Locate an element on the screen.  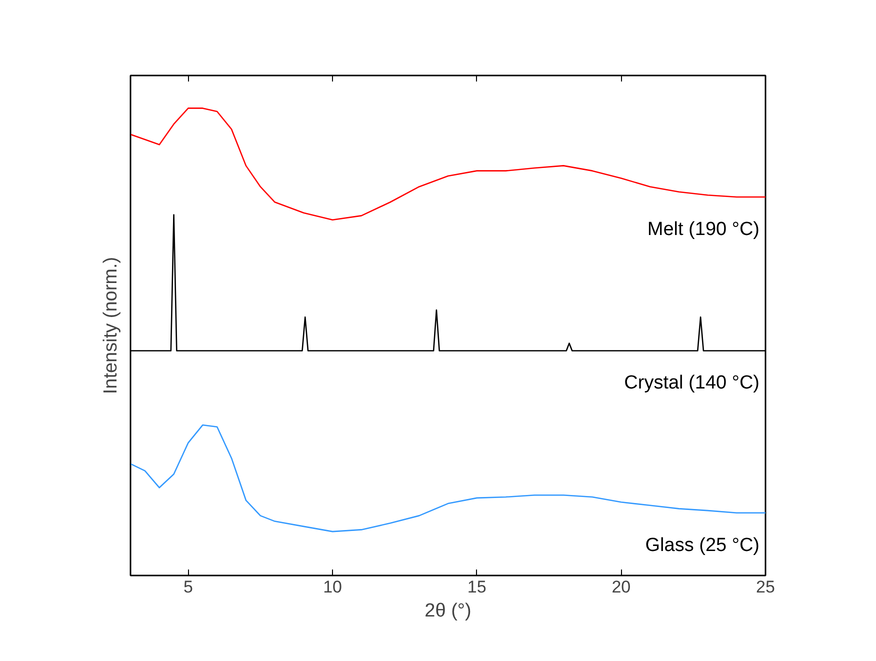
x-tick-label: 5 is located at coordinates (188, 587).